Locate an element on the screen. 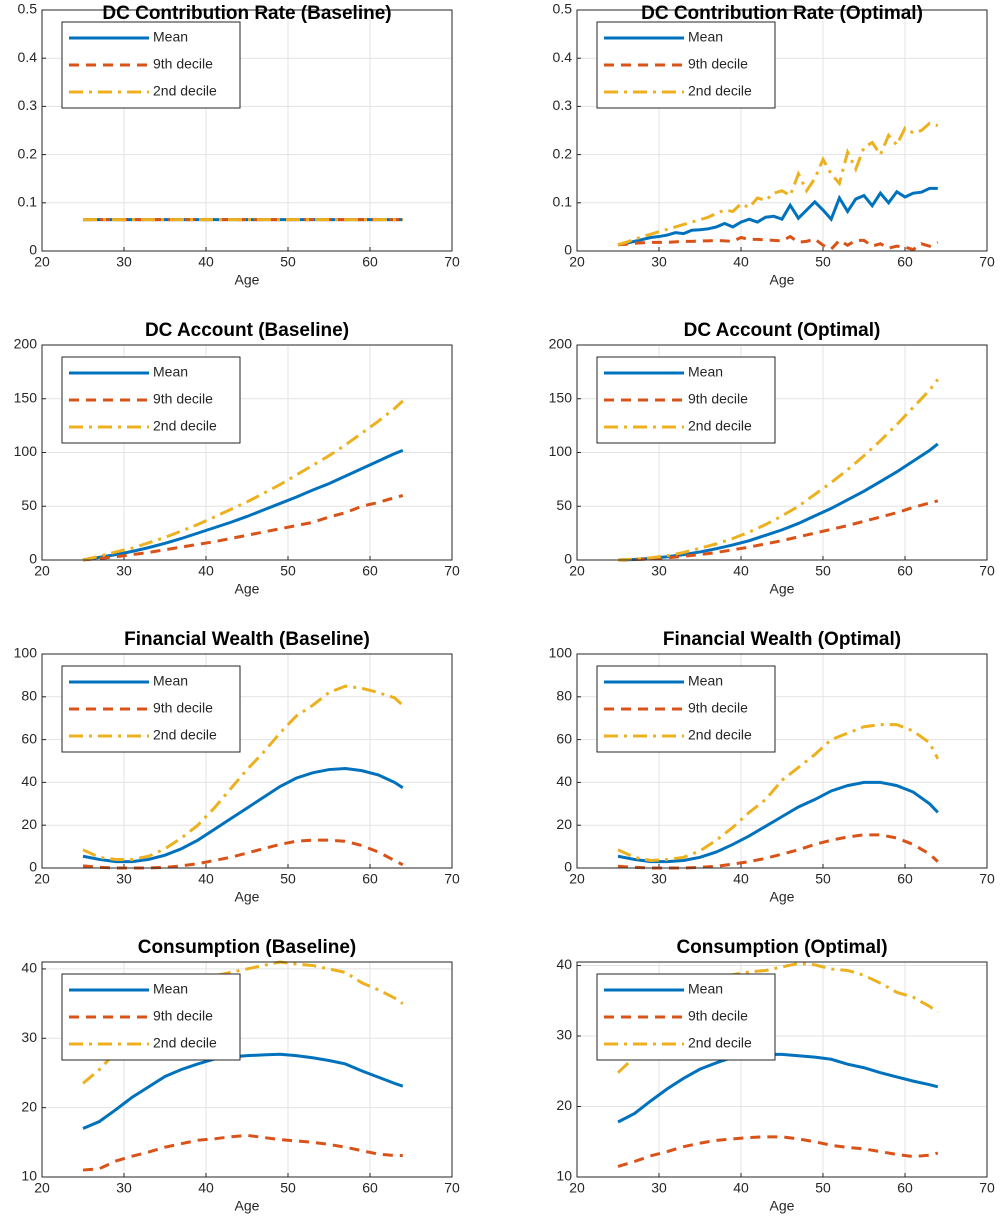 The width and height of the screenshot is (1002, 1226). y-tick-label: 50 is located at coordinates (564, 505).